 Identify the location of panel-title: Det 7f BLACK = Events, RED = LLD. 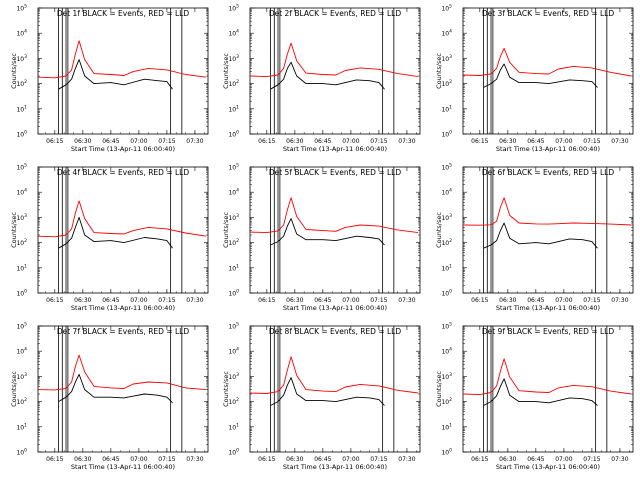
(123, 331).